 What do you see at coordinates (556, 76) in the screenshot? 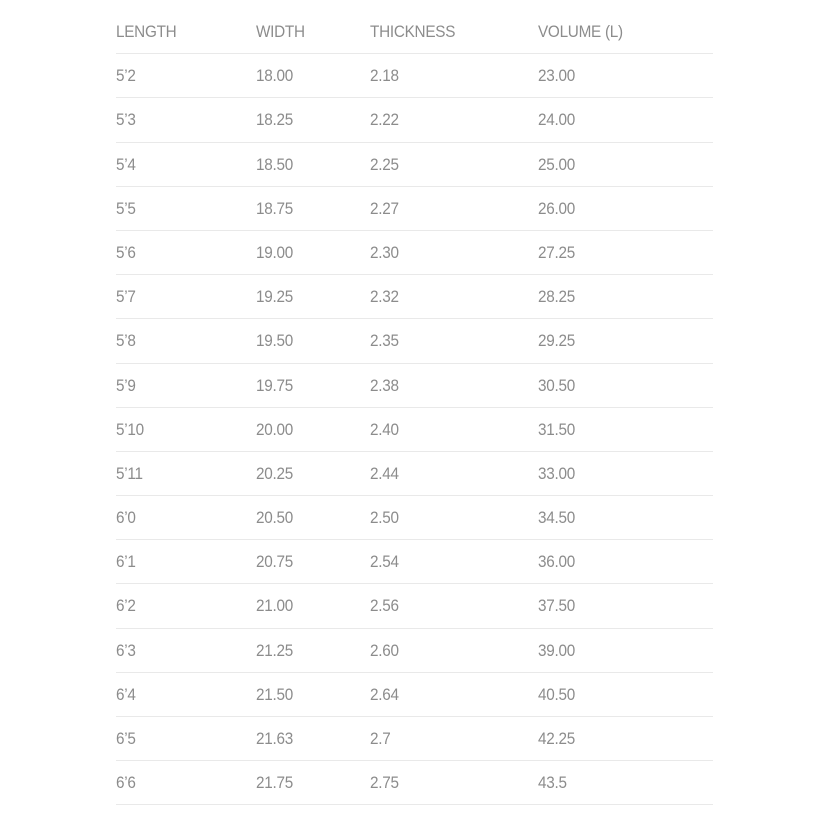
I see `cell-volume: 23.00` at bounding box center [556, 76].